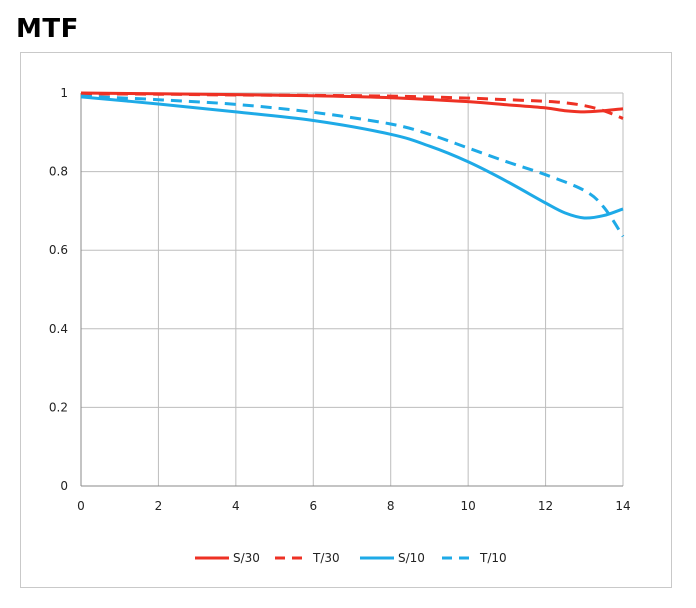 This screenshot has height=608, width=696. What do you see at coordinates (622, 506) in the screenshot?
I see `x-tick-label: 14` at bounding box center [622, 506].